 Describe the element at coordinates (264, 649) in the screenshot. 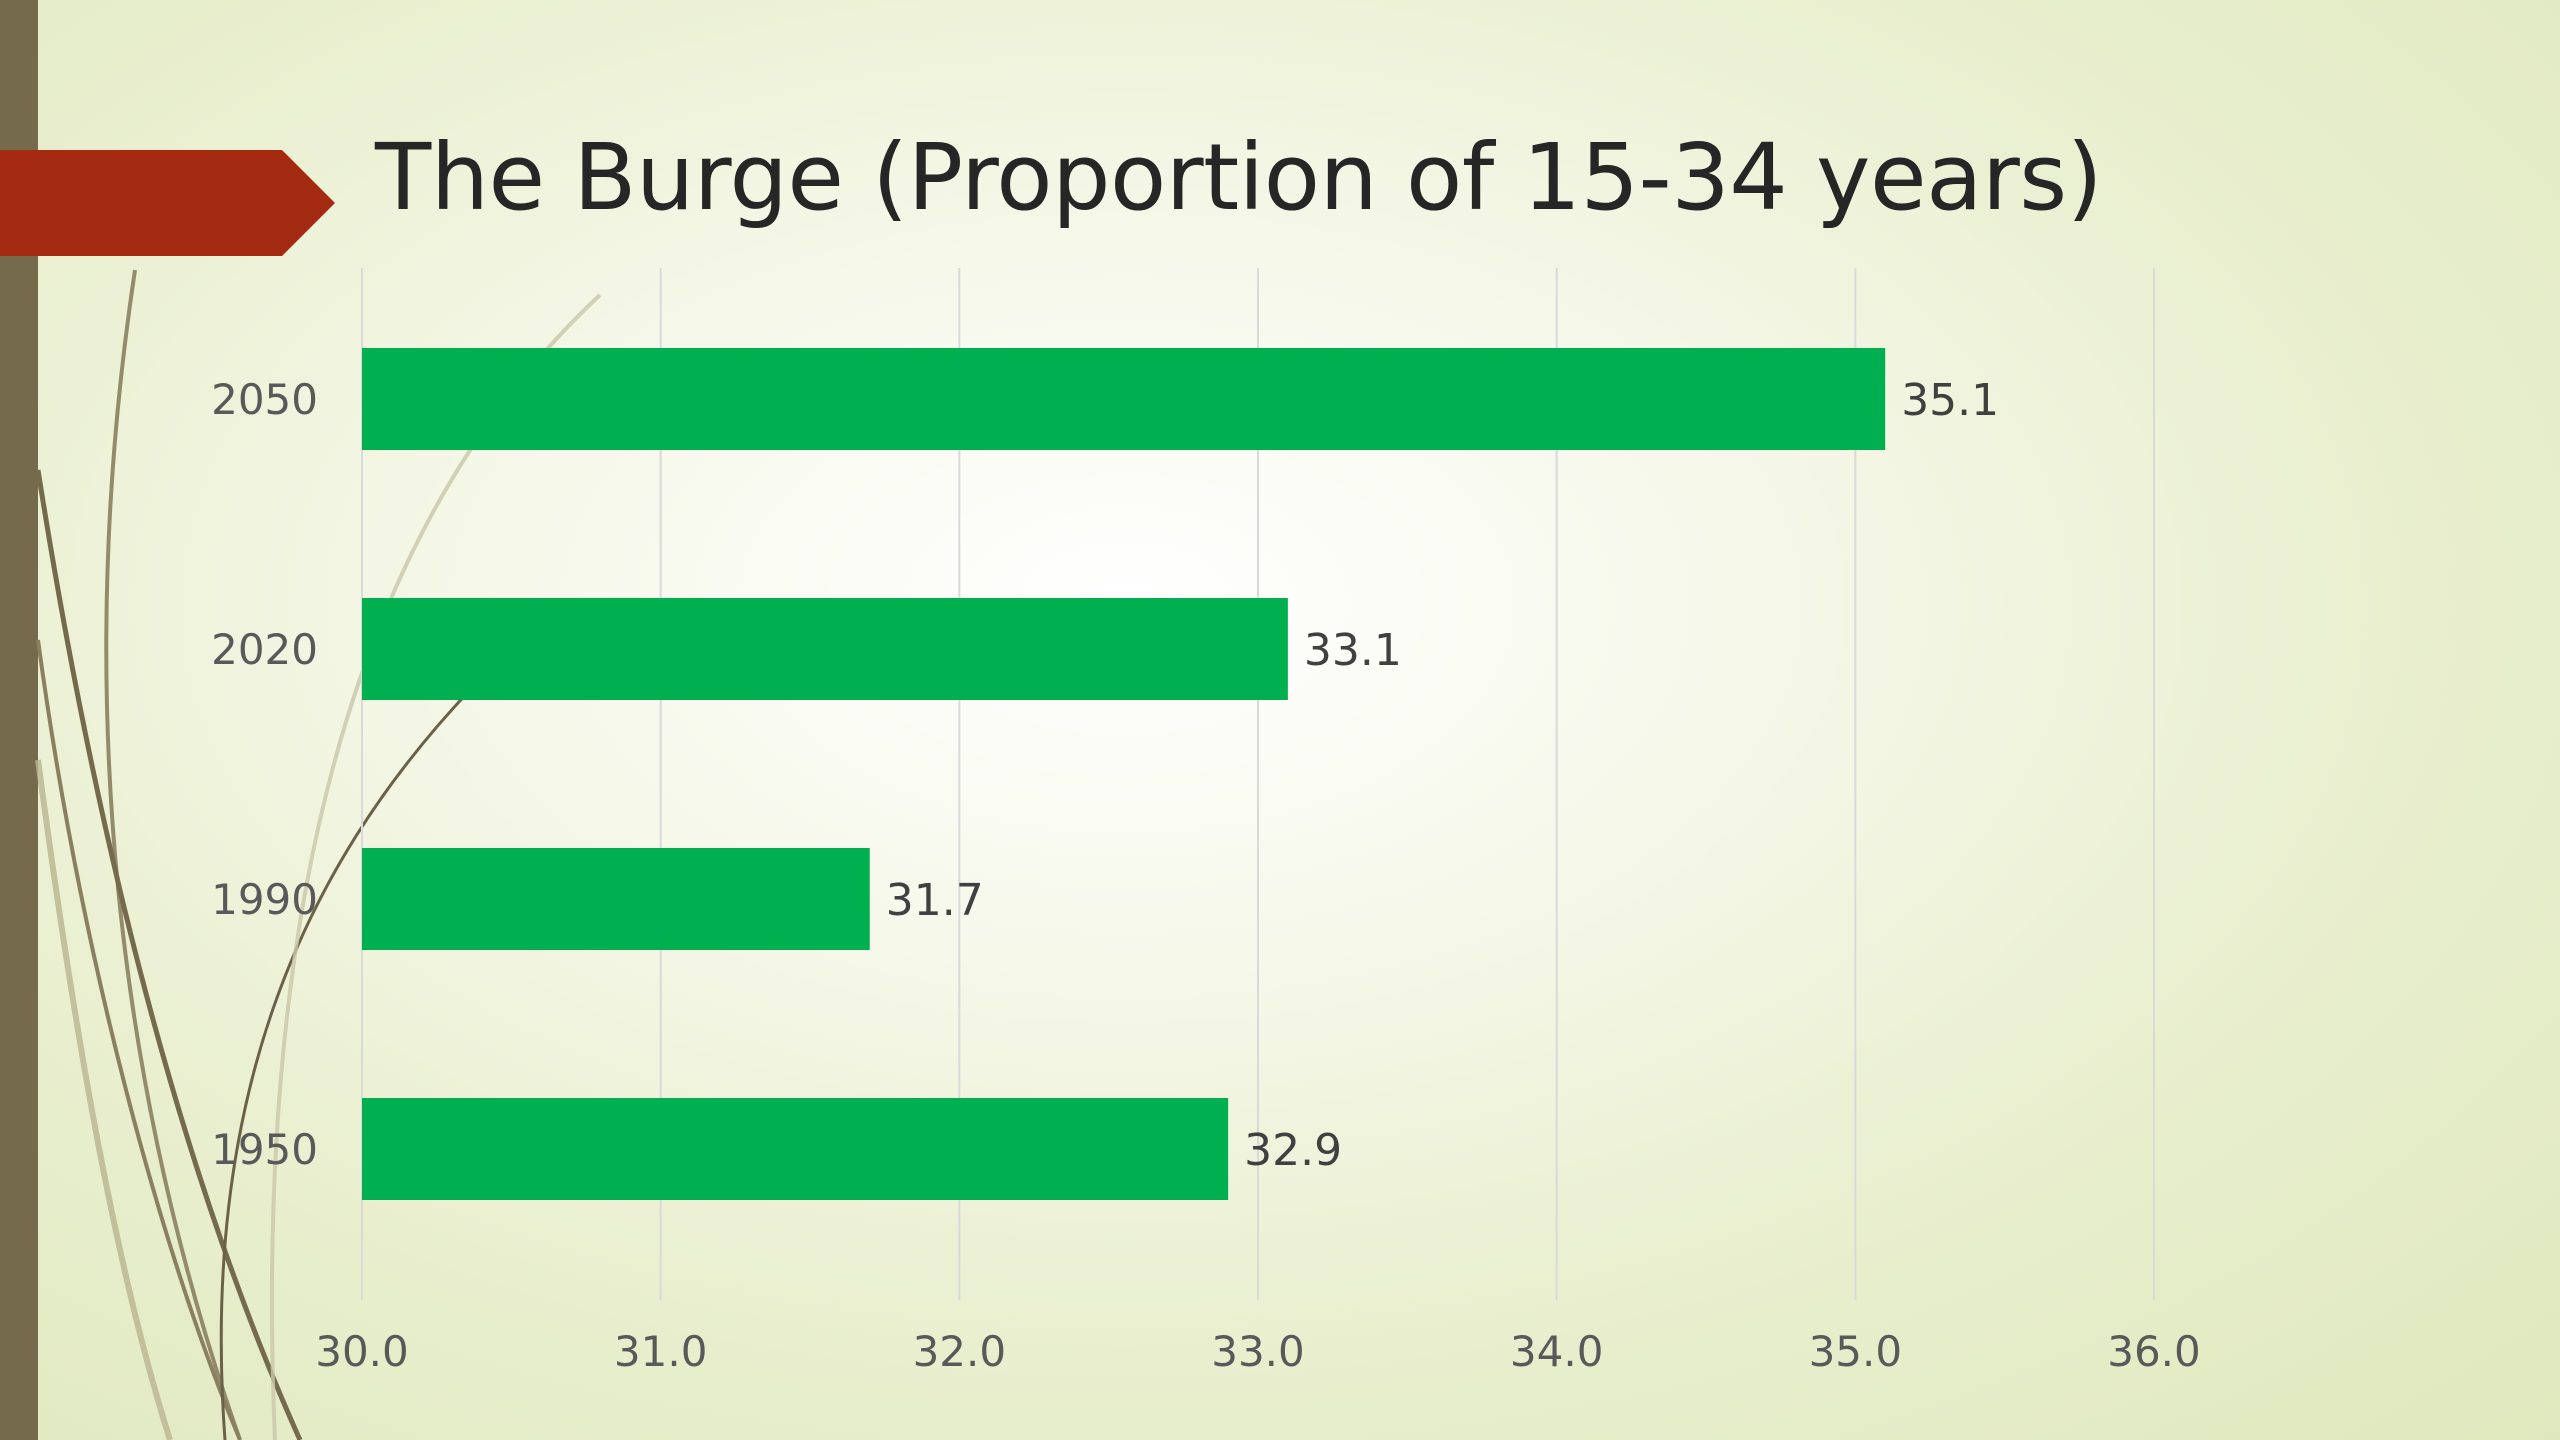

I see `category-label-2020: 2020` at that location.